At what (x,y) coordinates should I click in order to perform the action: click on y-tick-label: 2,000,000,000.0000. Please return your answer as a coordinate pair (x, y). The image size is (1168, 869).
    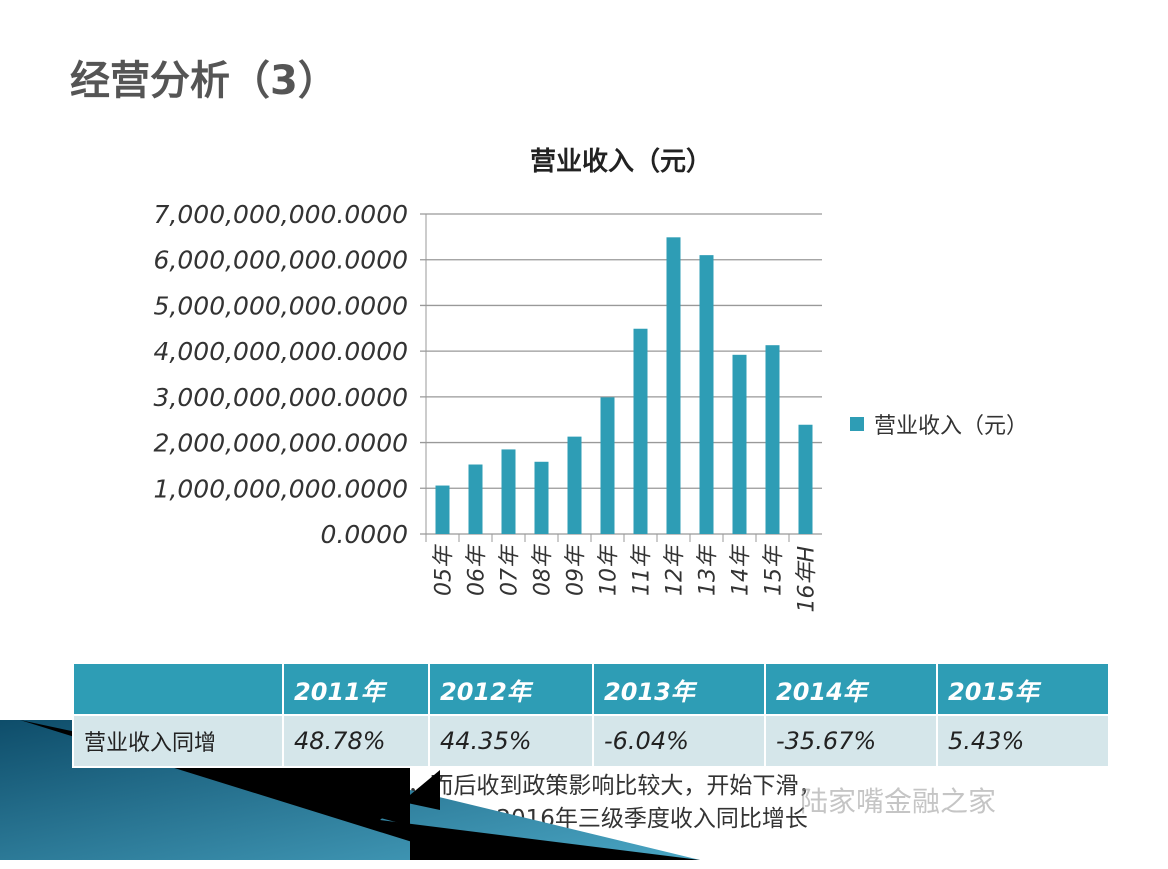
    Looking at the image, I should click on (281, 443).